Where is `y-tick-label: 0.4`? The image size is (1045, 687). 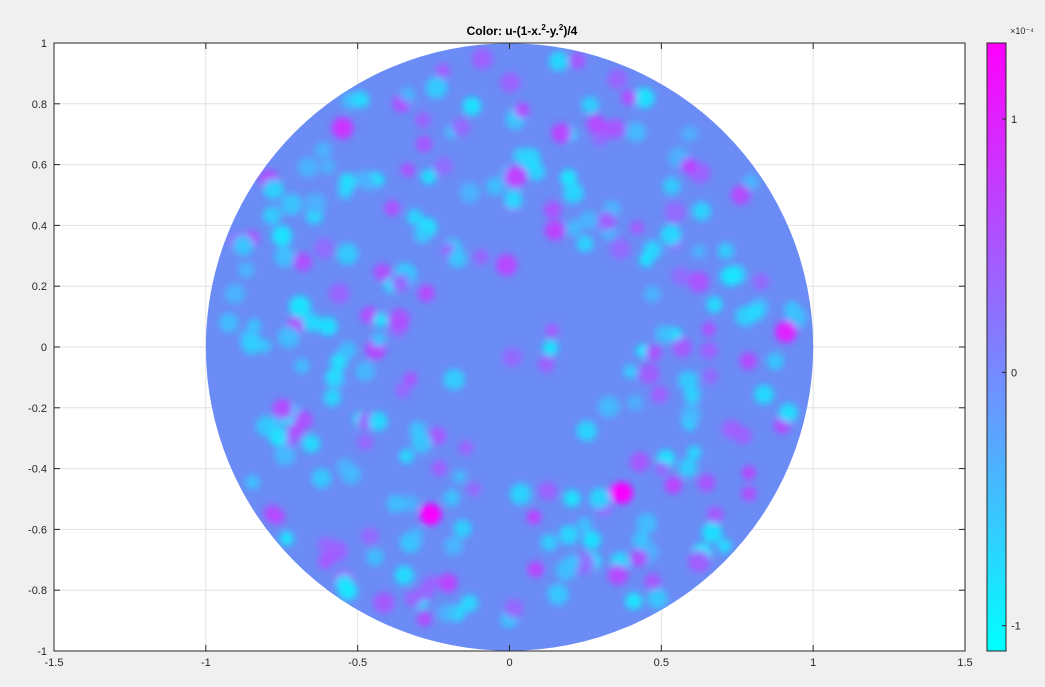 y-tick-label: 0.4 is located at coordinates (39, 226).